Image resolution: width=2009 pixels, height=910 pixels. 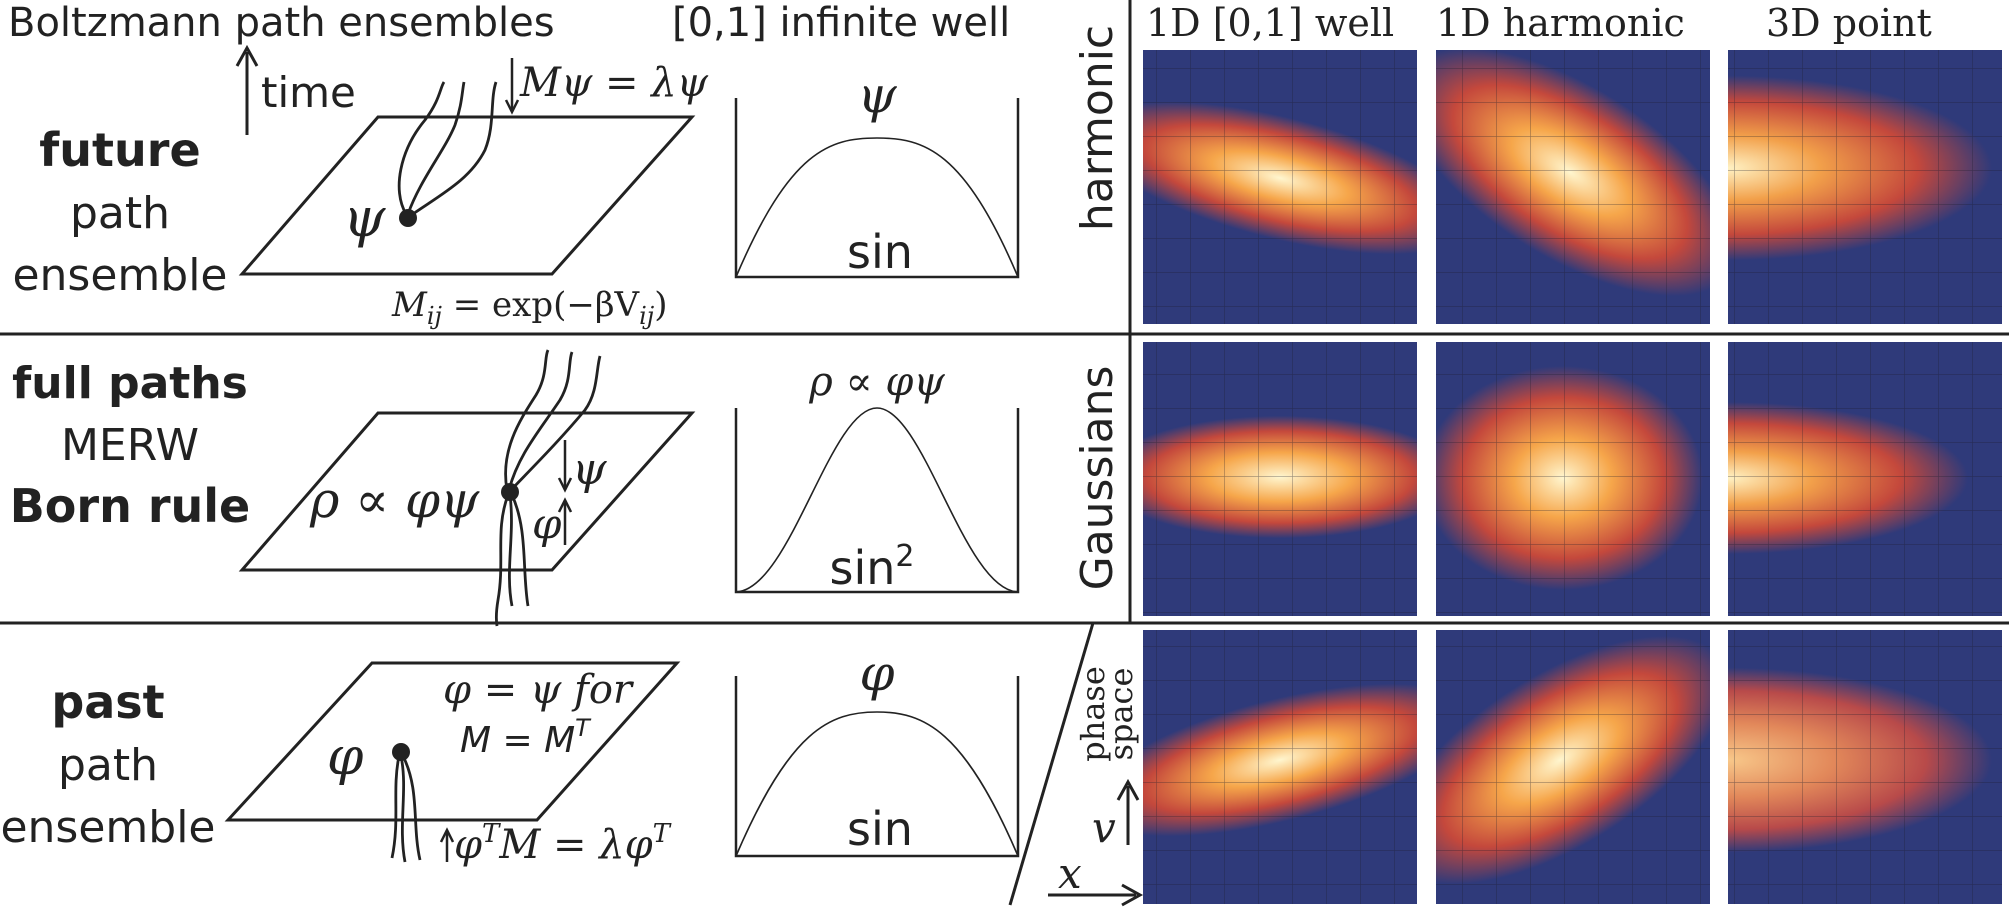 I want to click on plane-full, so click(x=467, y=491).